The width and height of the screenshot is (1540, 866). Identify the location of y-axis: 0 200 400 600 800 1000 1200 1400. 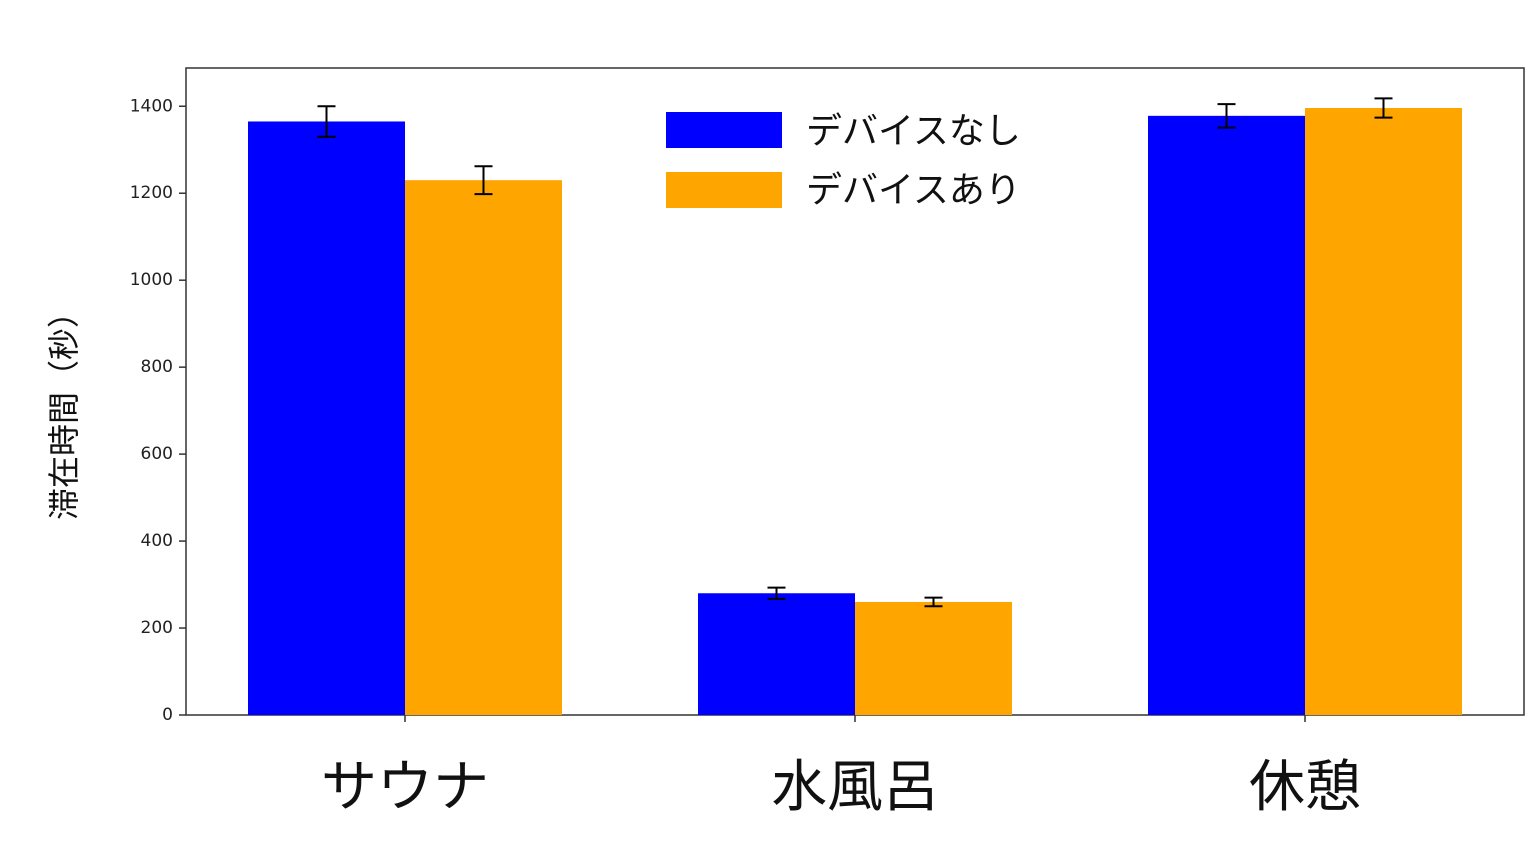
(158, 410).